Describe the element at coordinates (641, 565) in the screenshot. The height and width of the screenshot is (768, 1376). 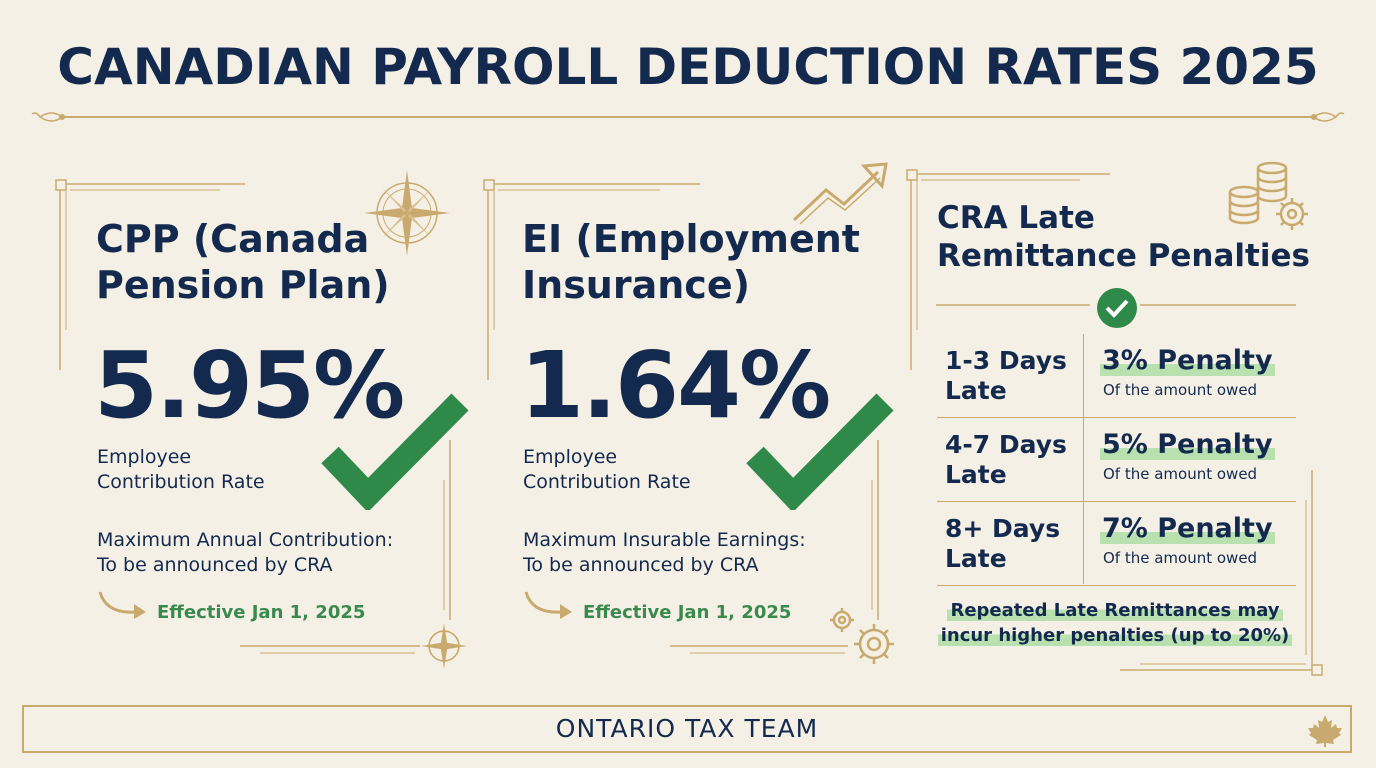
I see `ei-max-earnings: To be announced by CRA` at that location.